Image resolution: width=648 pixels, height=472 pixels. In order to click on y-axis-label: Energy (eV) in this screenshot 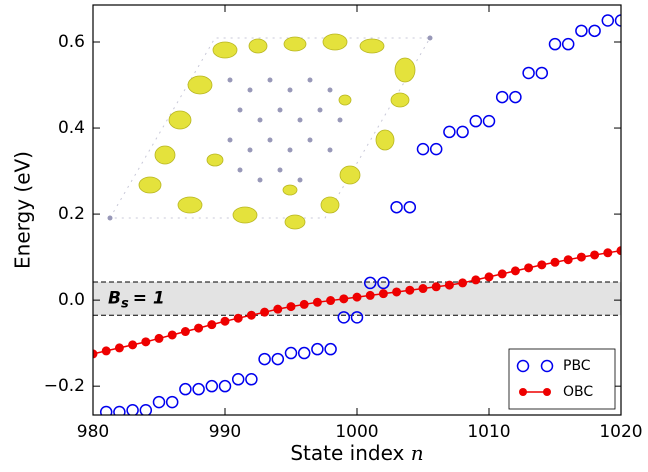, I will do `click(23, 210)`.